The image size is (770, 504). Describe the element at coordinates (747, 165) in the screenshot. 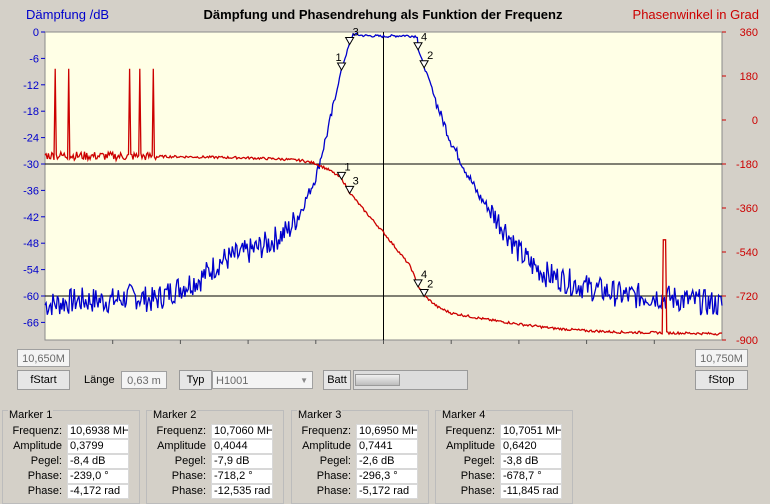

I see `y-right-tick-label: -180` at that location.